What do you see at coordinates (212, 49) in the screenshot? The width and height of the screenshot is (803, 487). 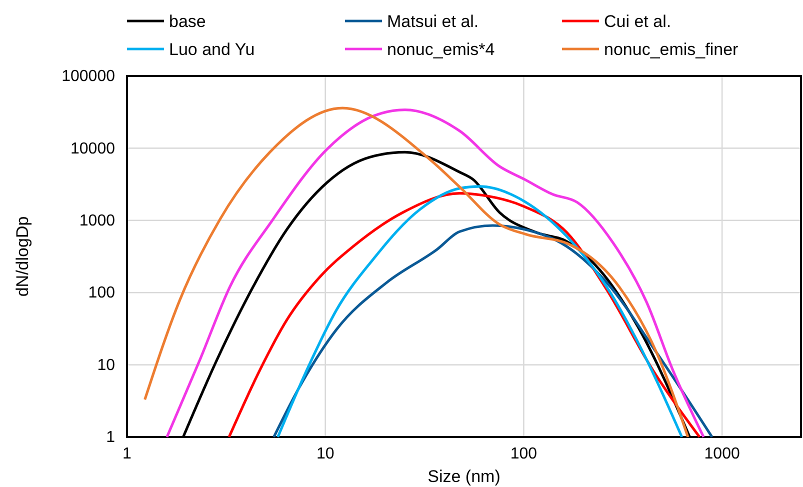 I see `legend-label: Luo and Yu` at bounding box center [212, 49].